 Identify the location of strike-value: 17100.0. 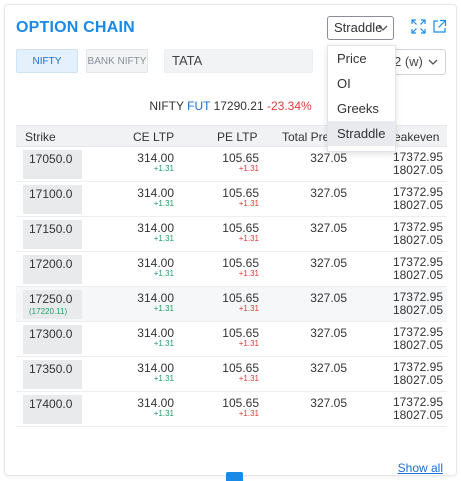
(51, 194).